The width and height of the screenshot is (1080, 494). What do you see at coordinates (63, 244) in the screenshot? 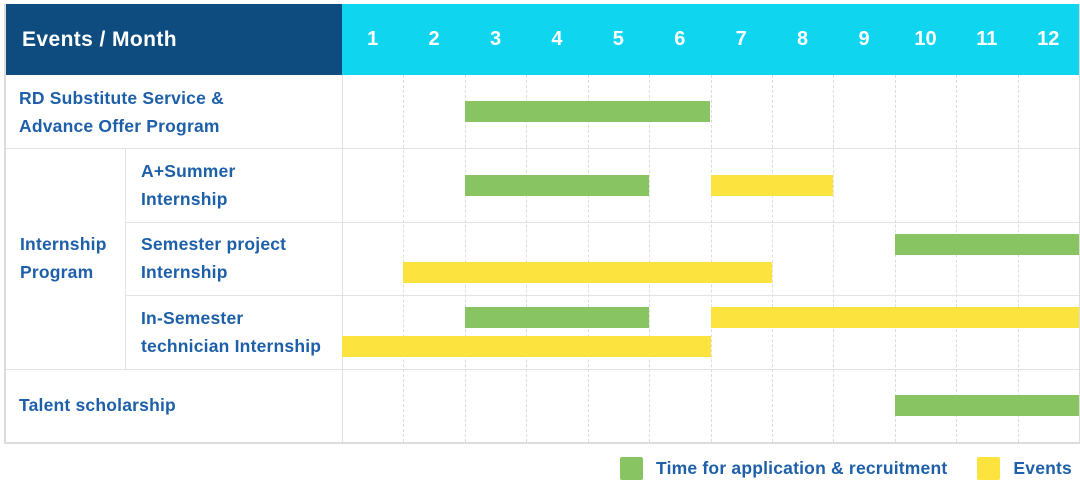
I see `group-label-line: Internship` at bounding box center [63, 244].